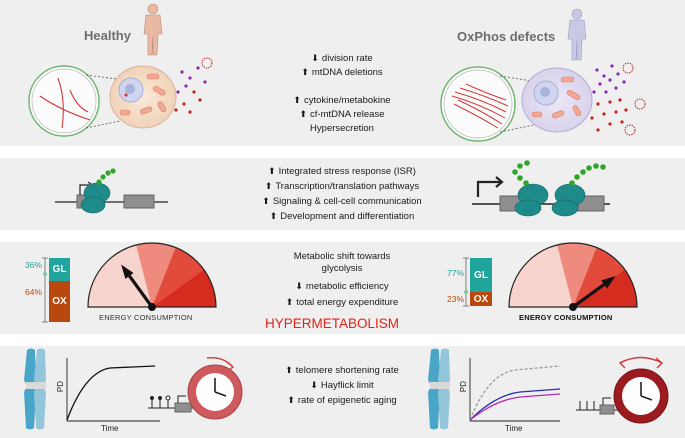 The height and width of the screenshot is (438, 685). I want to click on gl-ox-bar-right-bracket, so click(466, 282).